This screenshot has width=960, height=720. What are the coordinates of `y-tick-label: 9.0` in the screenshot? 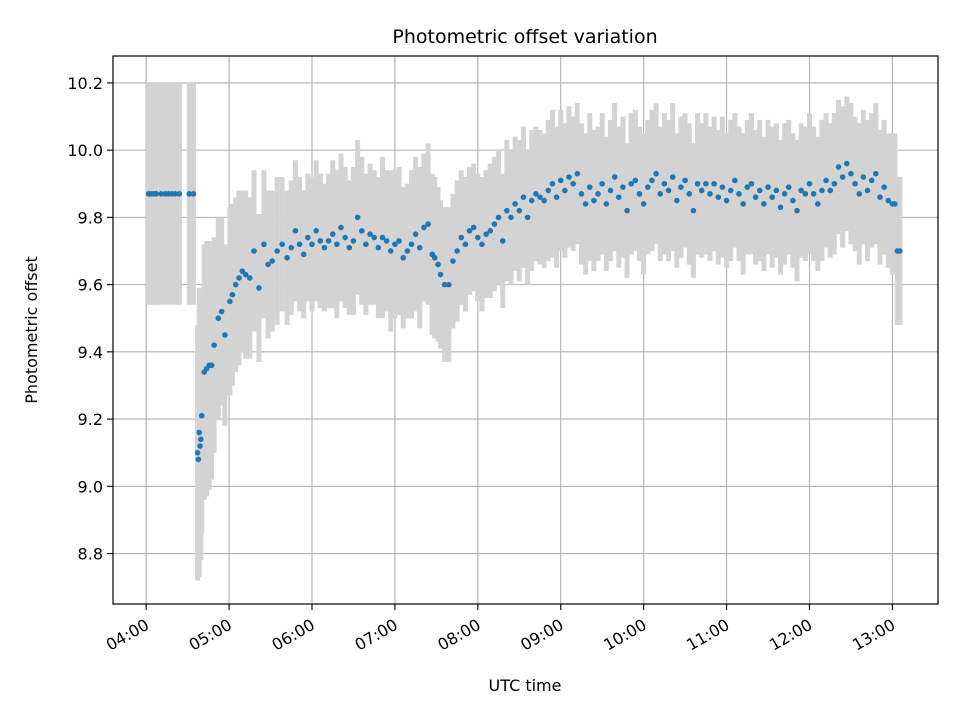 It's located at (90, 486).